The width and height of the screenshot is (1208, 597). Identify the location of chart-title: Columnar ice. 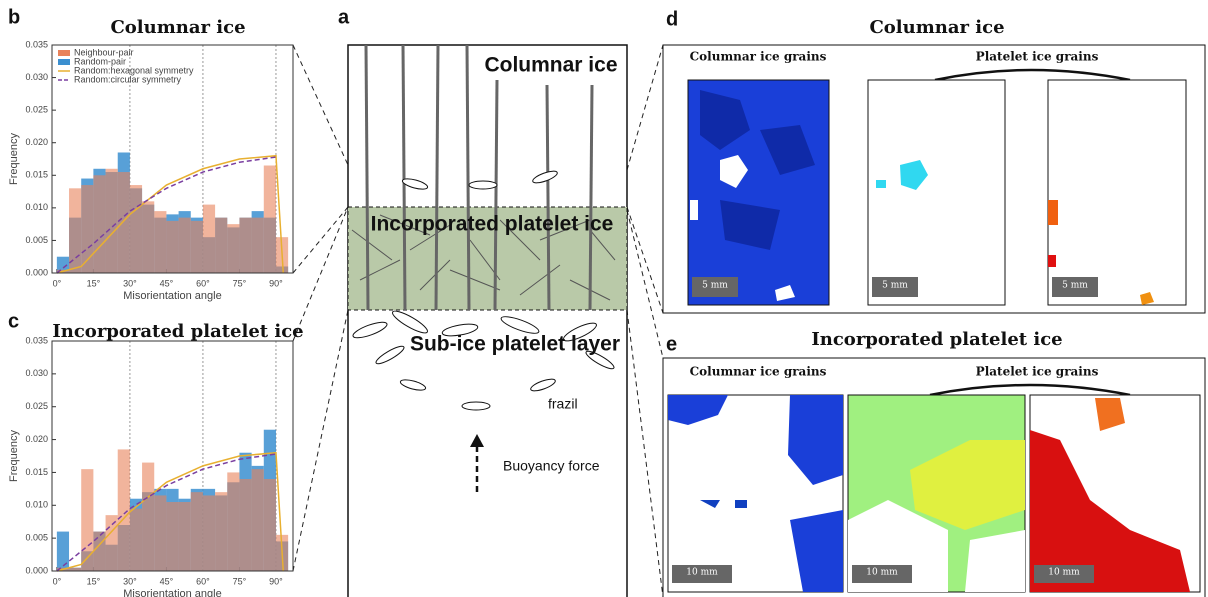
(177, 27).